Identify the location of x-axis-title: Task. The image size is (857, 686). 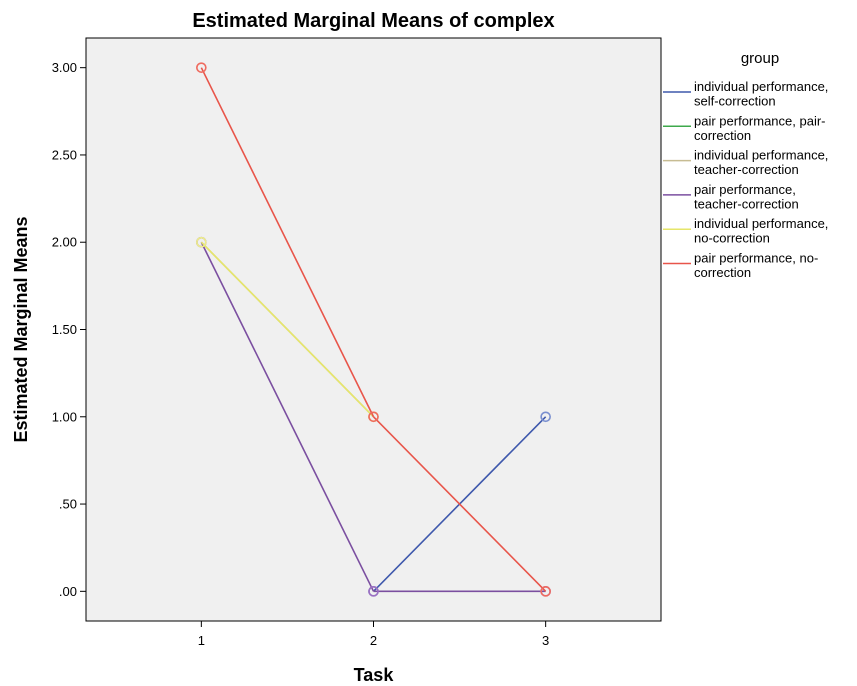
(374, 675).